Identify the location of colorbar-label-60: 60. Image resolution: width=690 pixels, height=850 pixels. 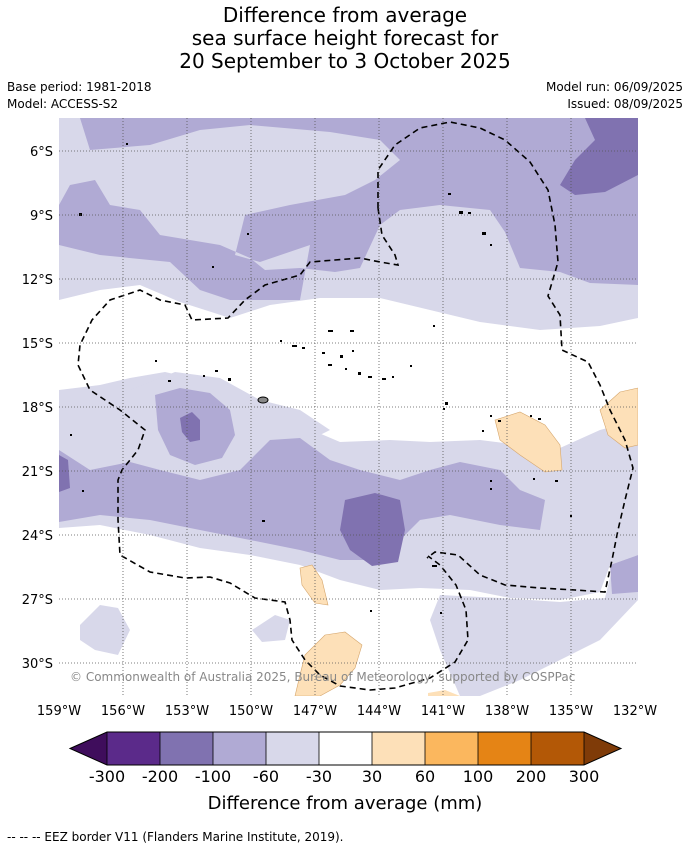
(425, 776).